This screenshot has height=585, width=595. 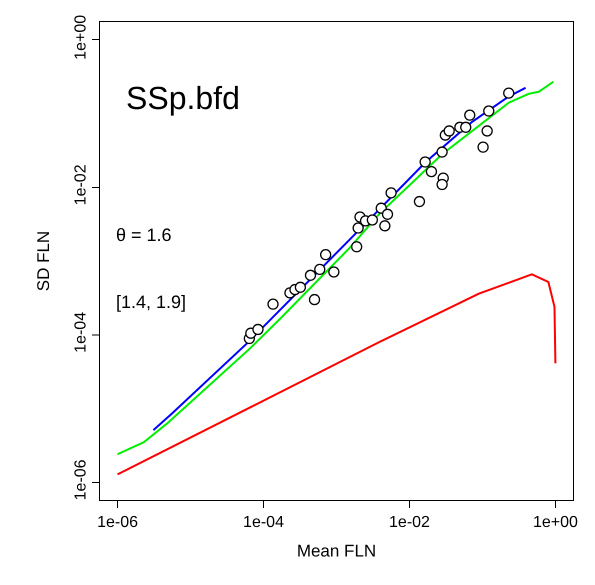 I want to click on x-axis-title: Mean FLN, so click(x=336, y=551).